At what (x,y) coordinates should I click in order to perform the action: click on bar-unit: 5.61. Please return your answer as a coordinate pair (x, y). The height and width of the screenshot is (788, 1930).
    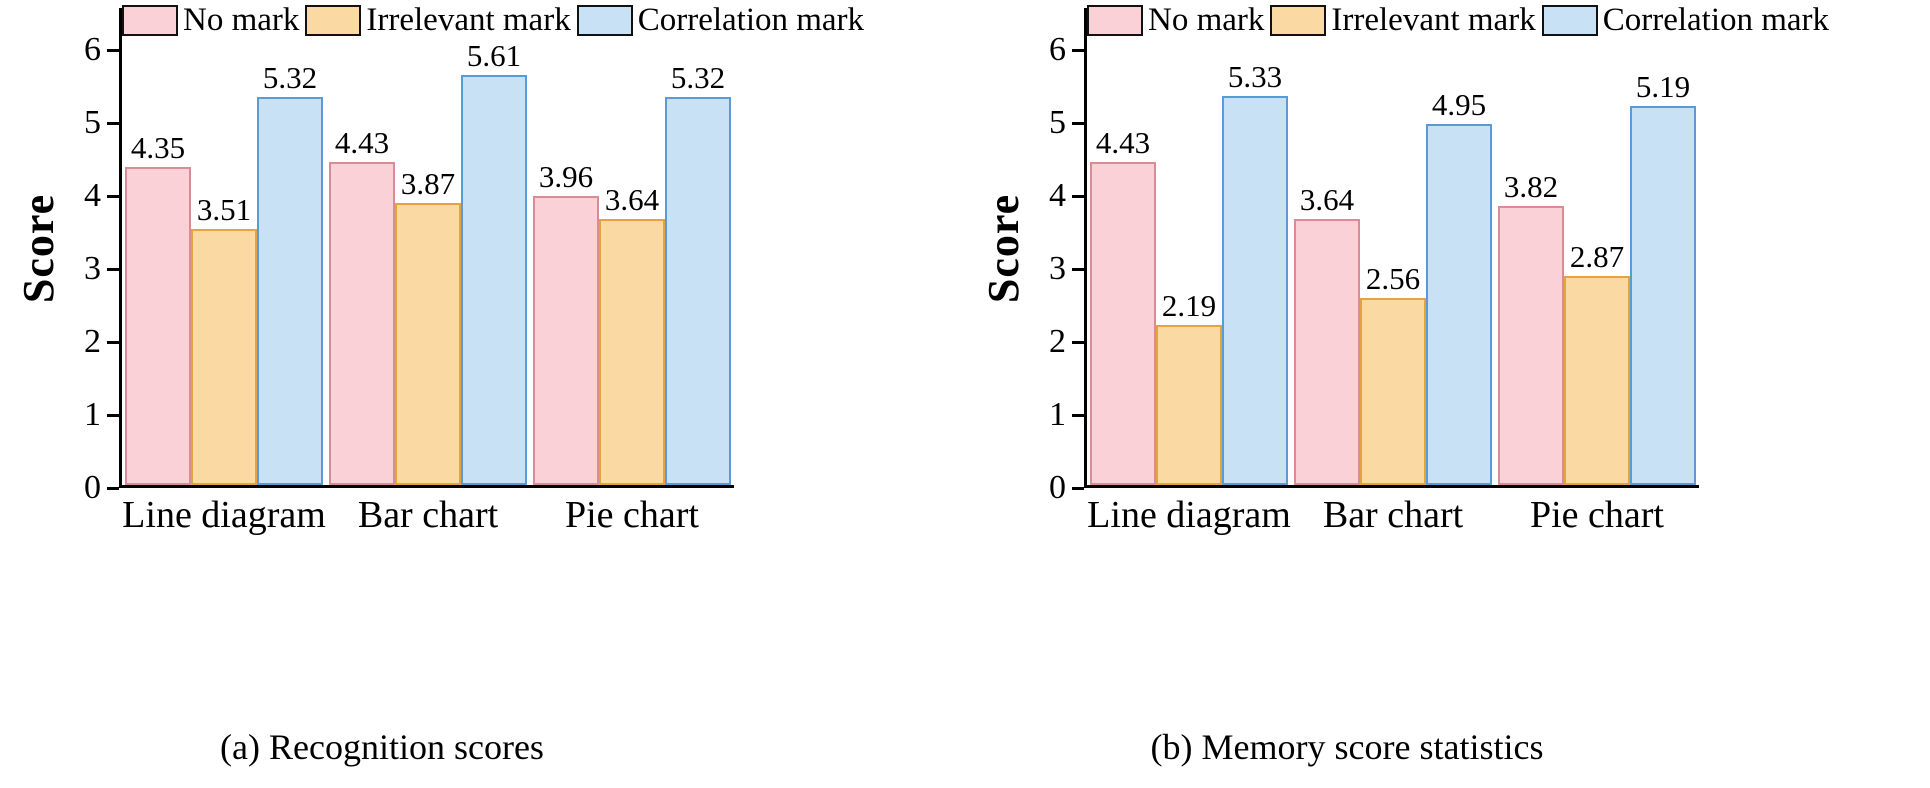
    Looking at the image, I should click on (494, 262).